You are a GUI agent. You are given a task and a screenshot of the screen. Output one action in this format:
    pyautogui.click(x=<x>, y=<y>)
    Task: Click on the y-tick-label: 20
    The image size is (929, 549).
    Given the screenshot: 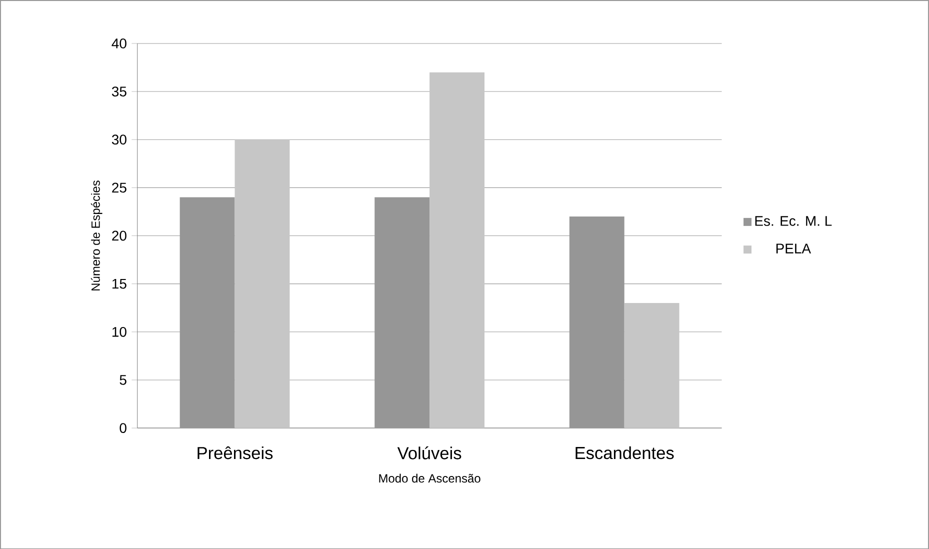 What is the action you would take?
    pyautogui.click(x=119, y=235)
    